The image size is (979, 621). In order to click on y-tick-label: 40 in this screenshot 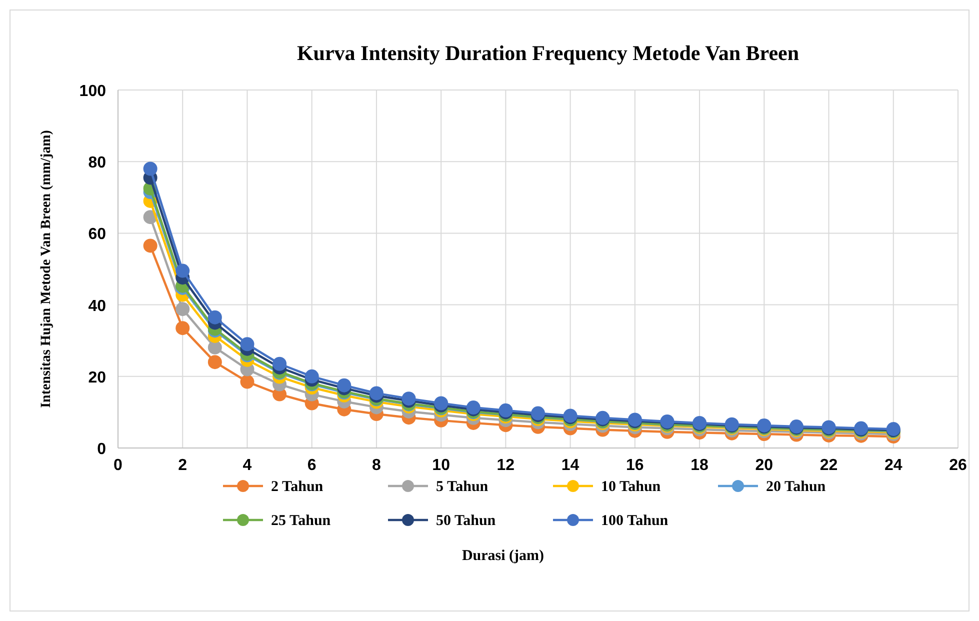, I will do `click(97, 306)`.